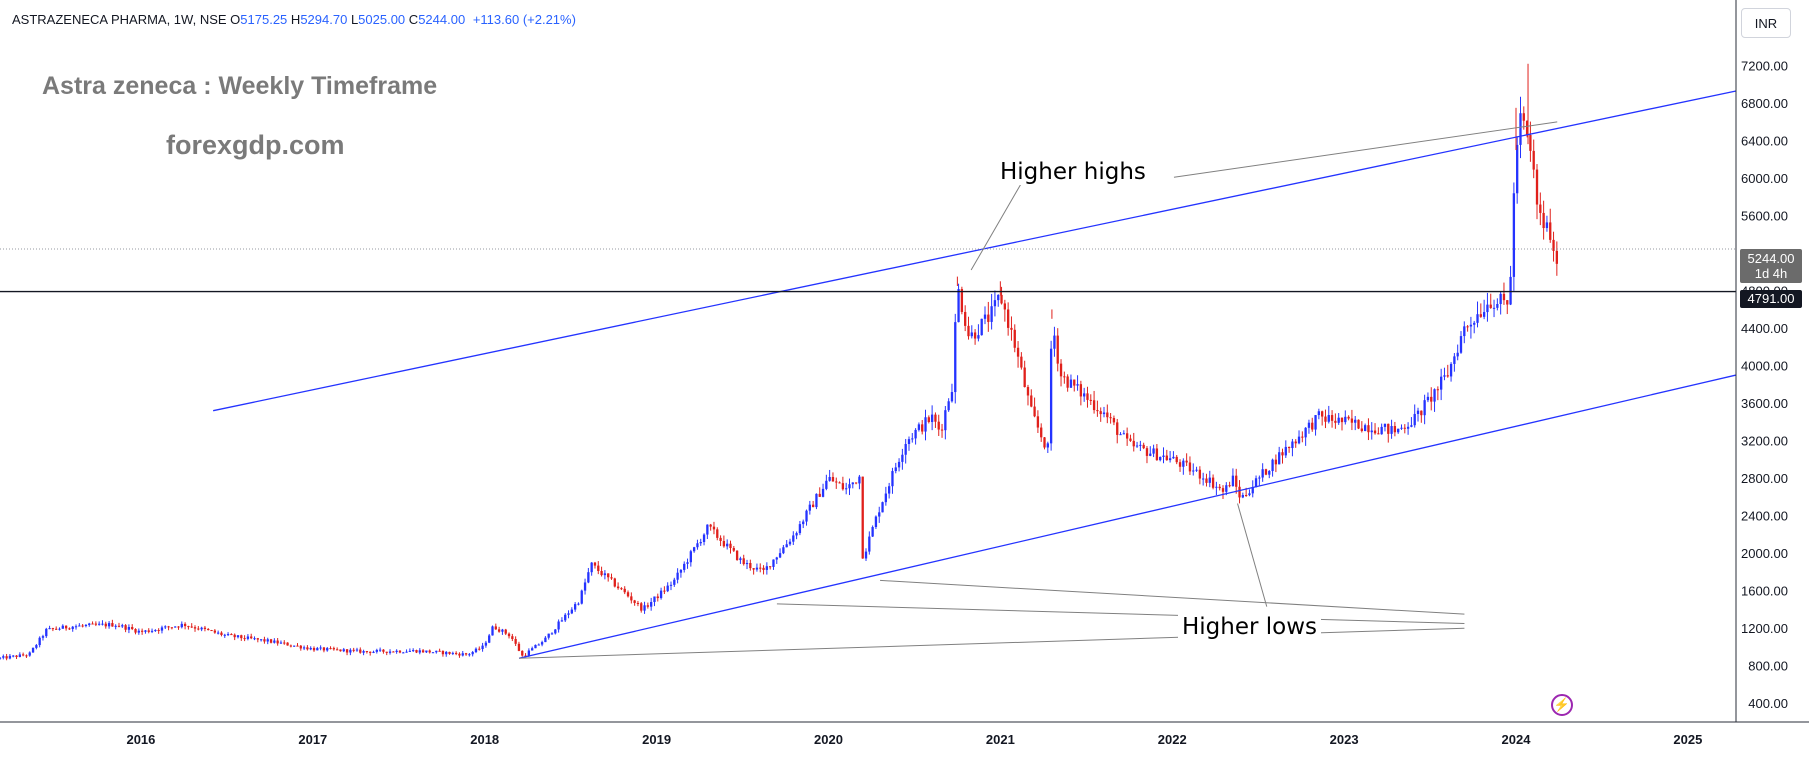 This screenshot has height=759, width=1809. I want to click on price-levels, so click(868, 270).